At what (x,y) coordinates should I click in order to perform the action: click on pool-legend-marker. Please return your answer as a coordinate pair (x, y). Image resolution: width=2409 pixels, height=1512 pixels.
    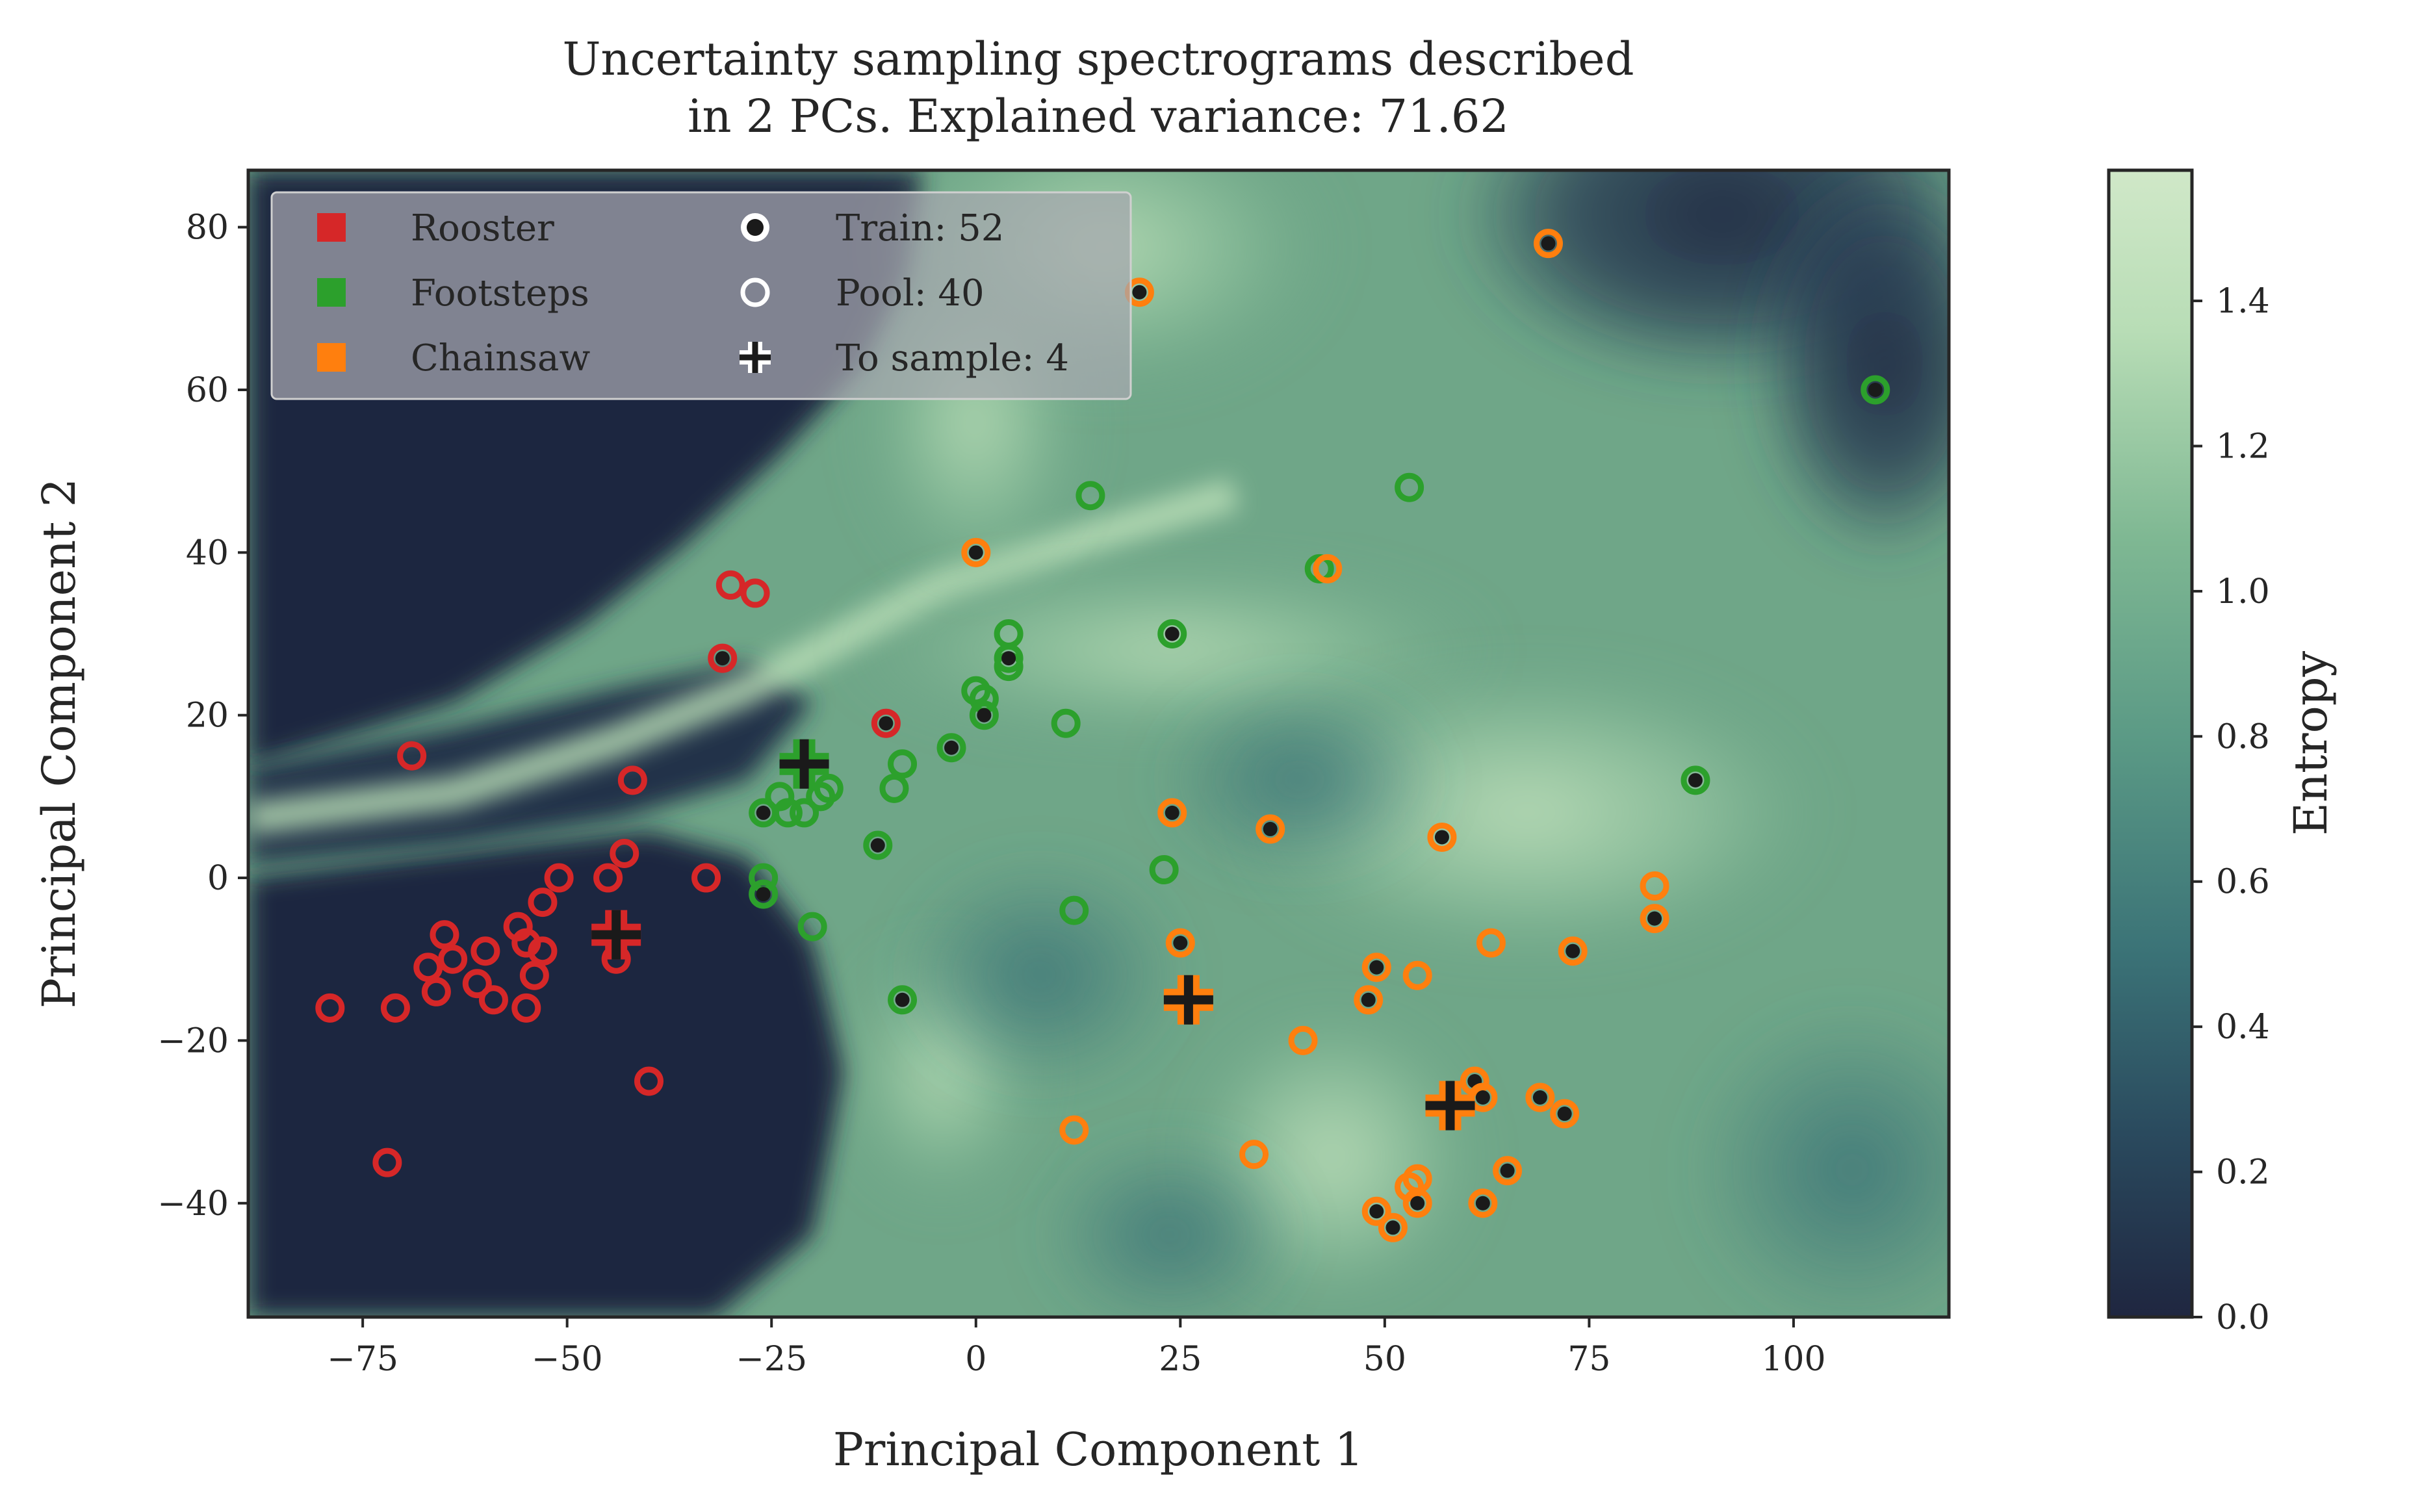
    Looking at the image, I should click on (755, 292).